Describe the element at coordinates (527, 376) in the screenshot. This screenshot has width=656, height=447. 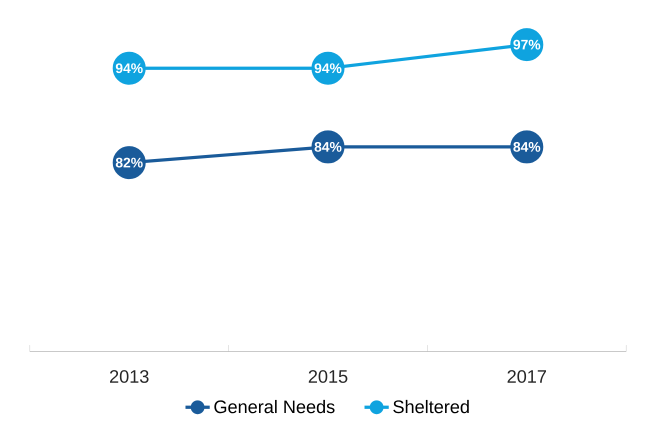
I see `x-tick-label: 2017` at that location.